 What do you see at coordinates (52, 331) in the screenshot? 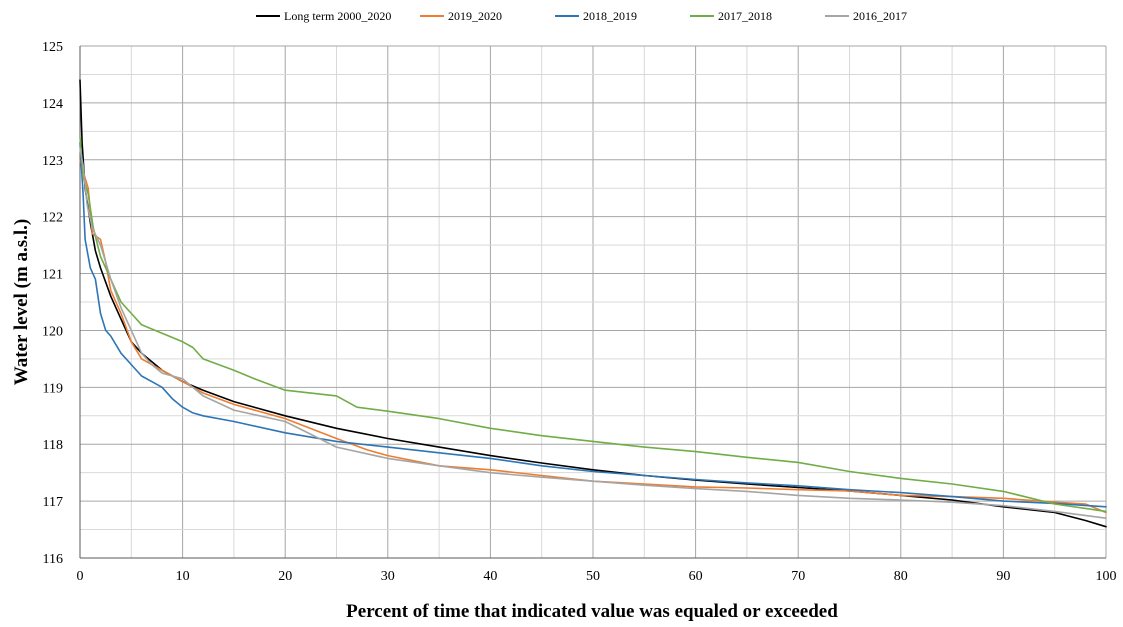
I see `y-tick-label: 120` at bounding box center [52, 331].